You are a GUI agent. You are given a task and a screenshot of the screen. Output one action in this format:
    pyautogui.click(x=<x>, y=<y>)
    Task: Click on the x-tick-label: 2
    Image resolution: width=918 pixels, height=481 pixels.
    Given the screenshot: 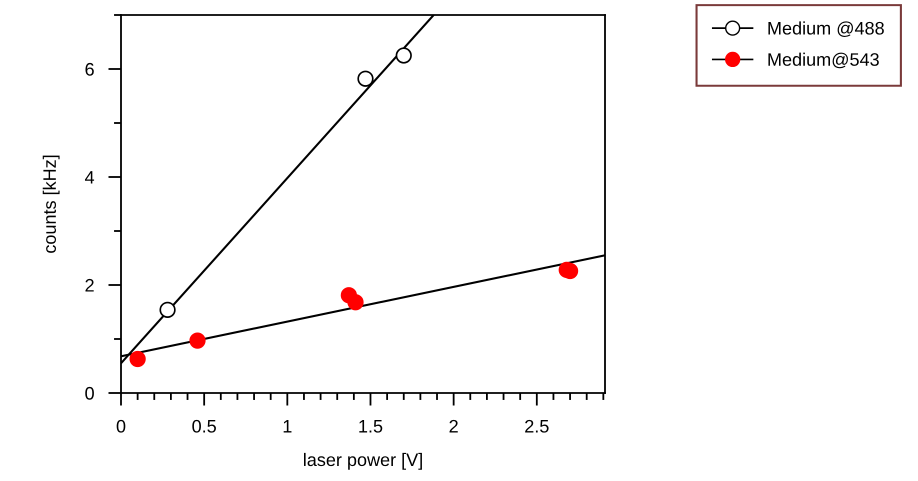 What is the action you would take?
    pyautogui.click(x=454, y=426)
    